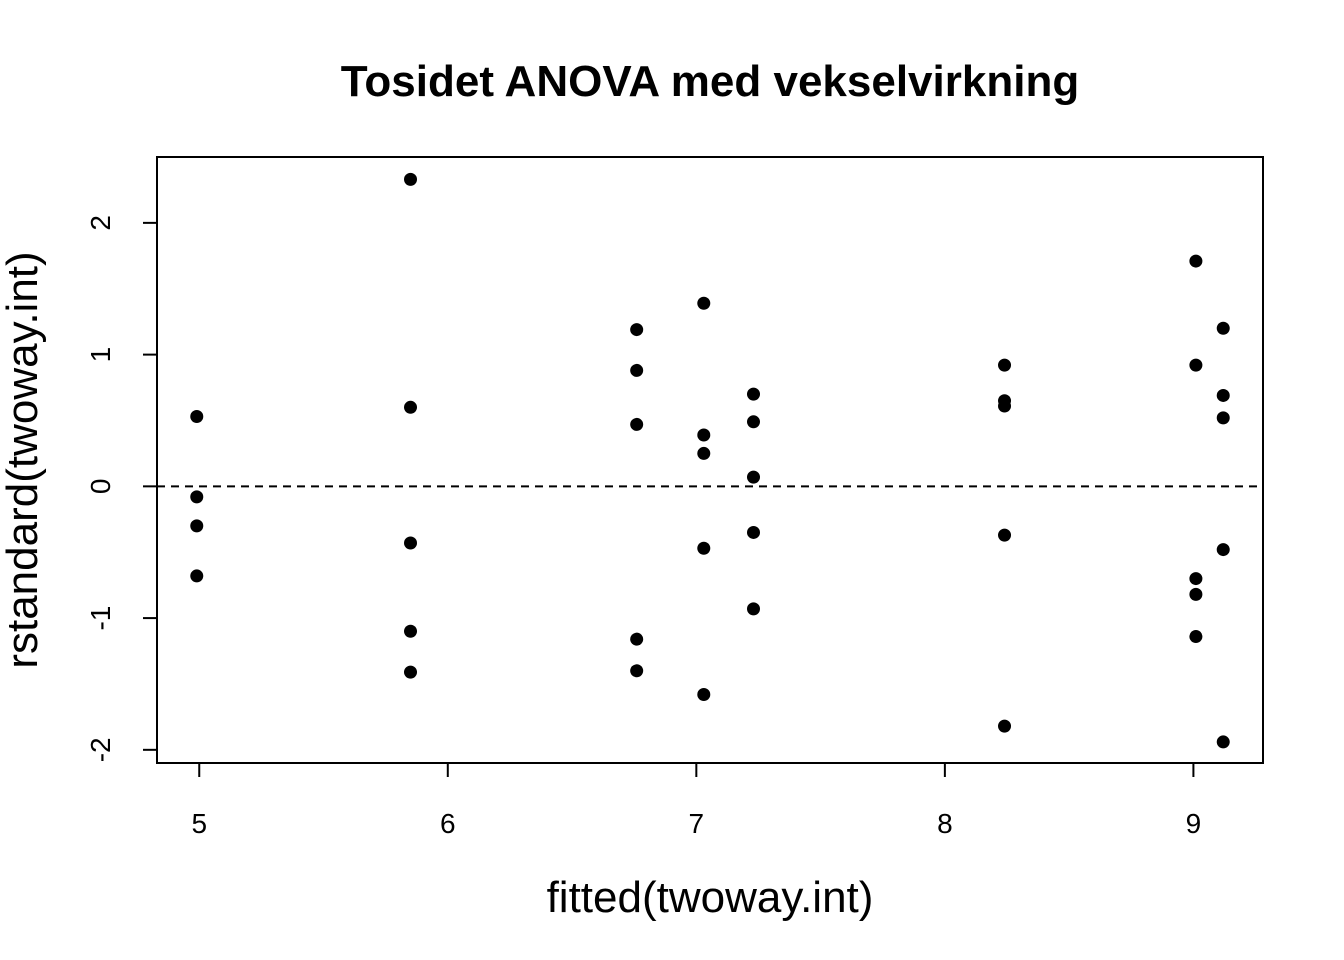 This screenshot has width=1344, height=960. I want to click on y-tick-label: 2, so click(100, 223).